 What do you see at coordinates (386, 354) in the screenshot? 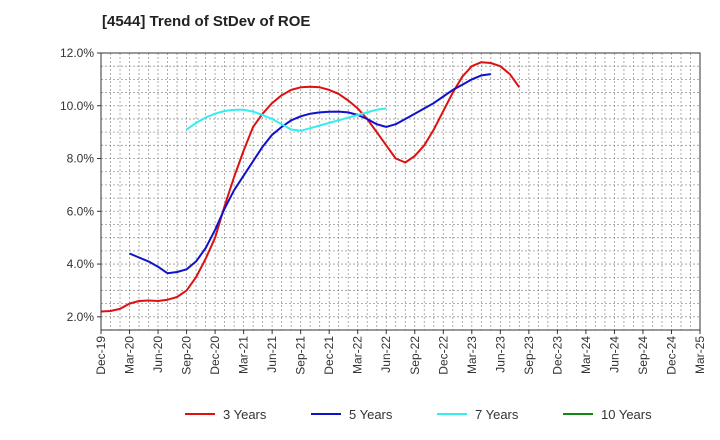
I see `x-tick-label: Jun-22` at bounding box center [386, 354].